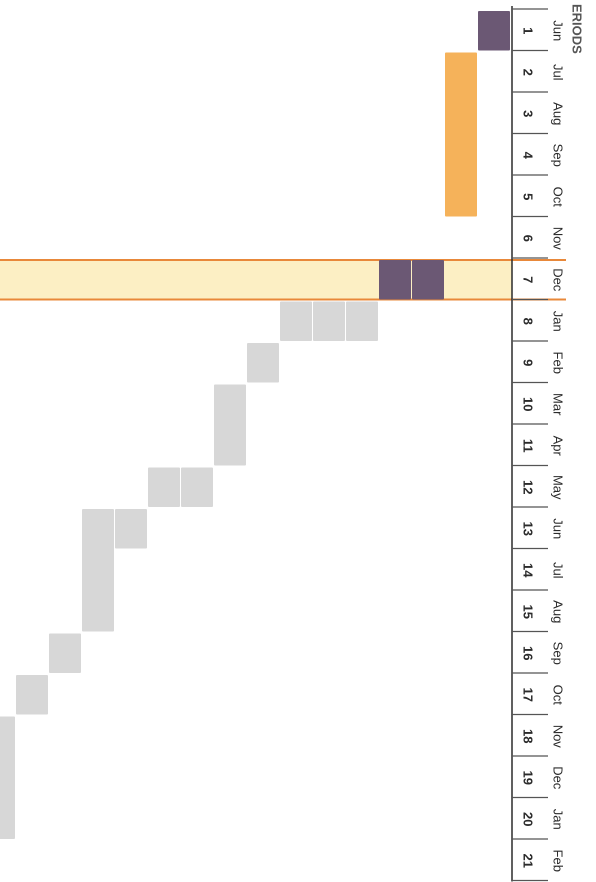 The width and height of the screenshot is (596, 882). What do you see at coordinates (528, 778) in the screenshot?
I see `period-label-19: 19` at bounding box center [528, 778].